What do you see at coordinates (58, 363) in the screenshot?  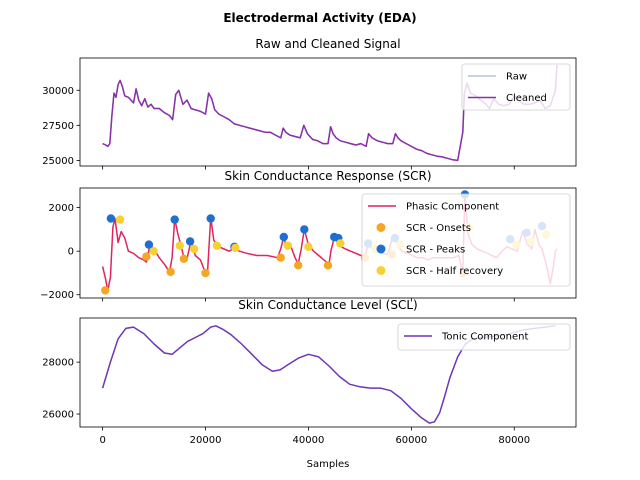 I see `y-tick-label: 28000` at bounding box center [58, 363].